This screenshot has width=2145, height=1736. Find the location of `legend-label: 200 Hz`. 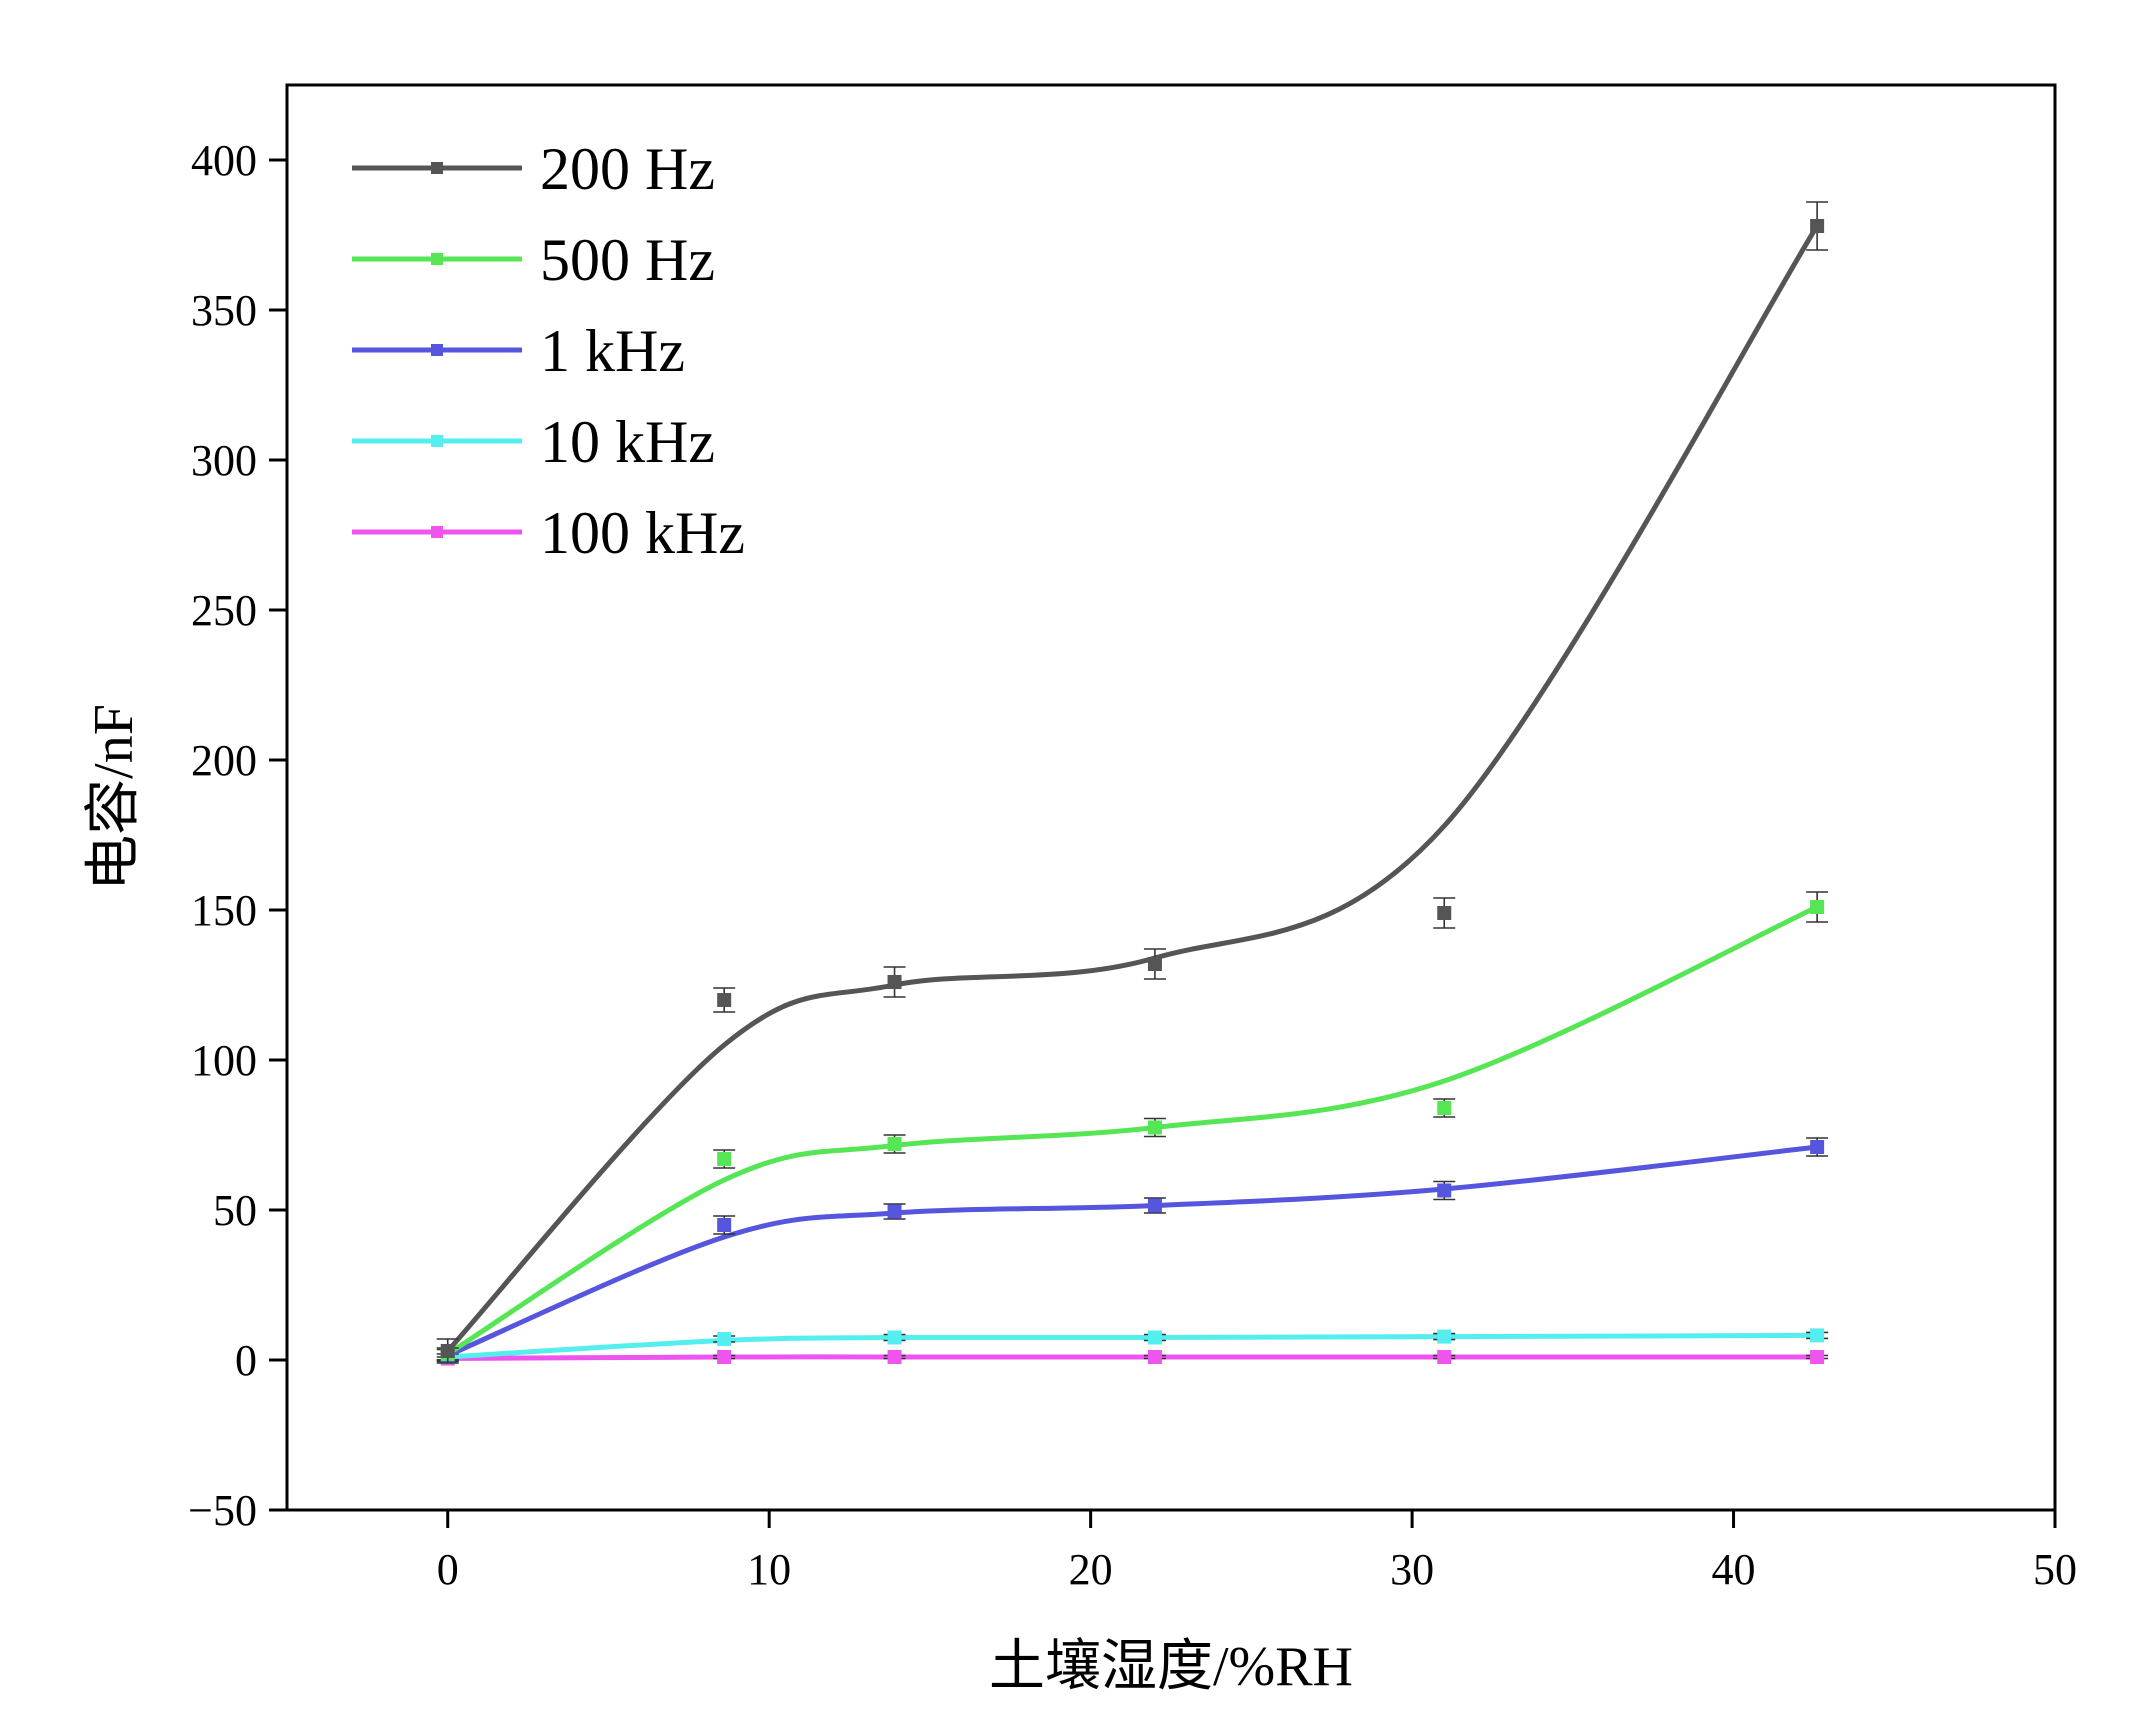

legend-label: 200 Hz is located at coordinates (627, 169).